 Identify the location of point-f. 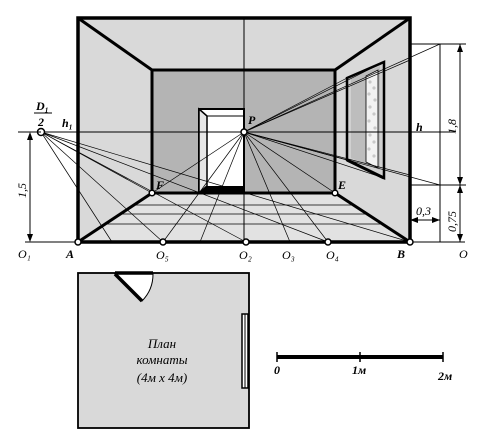
(152, 193).